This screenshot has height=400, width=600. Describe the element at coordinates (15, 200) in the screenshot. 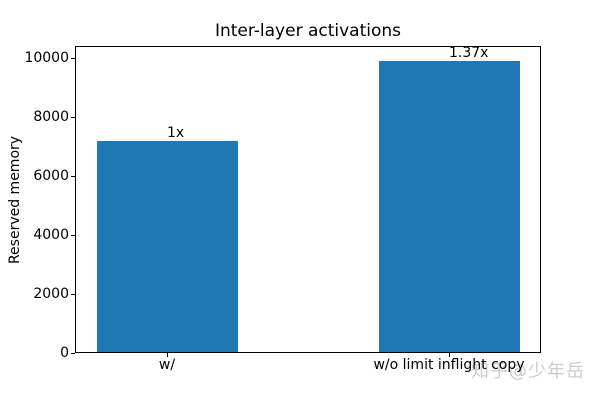

I see `y-axis-label: Reserved memory` at that location.